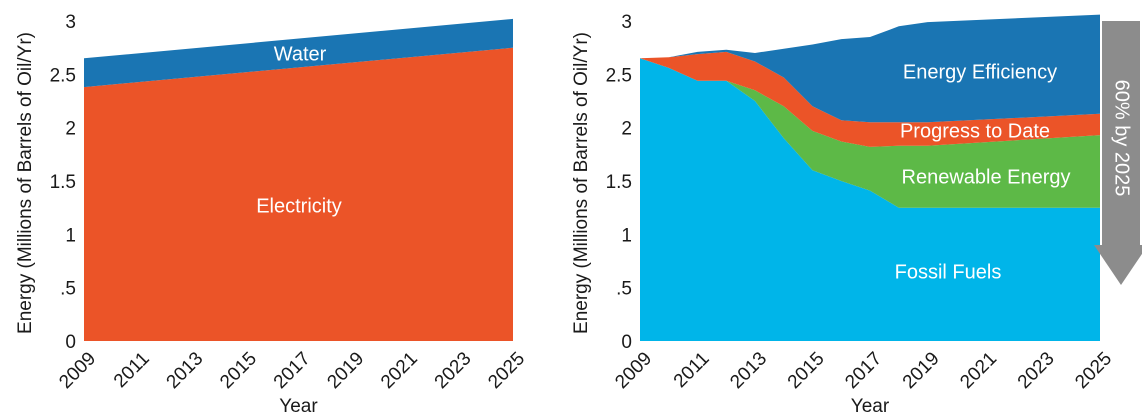 This screenshot has width=1142, height=416. I want to click on area-energy-efficiency, so click(870, 68).